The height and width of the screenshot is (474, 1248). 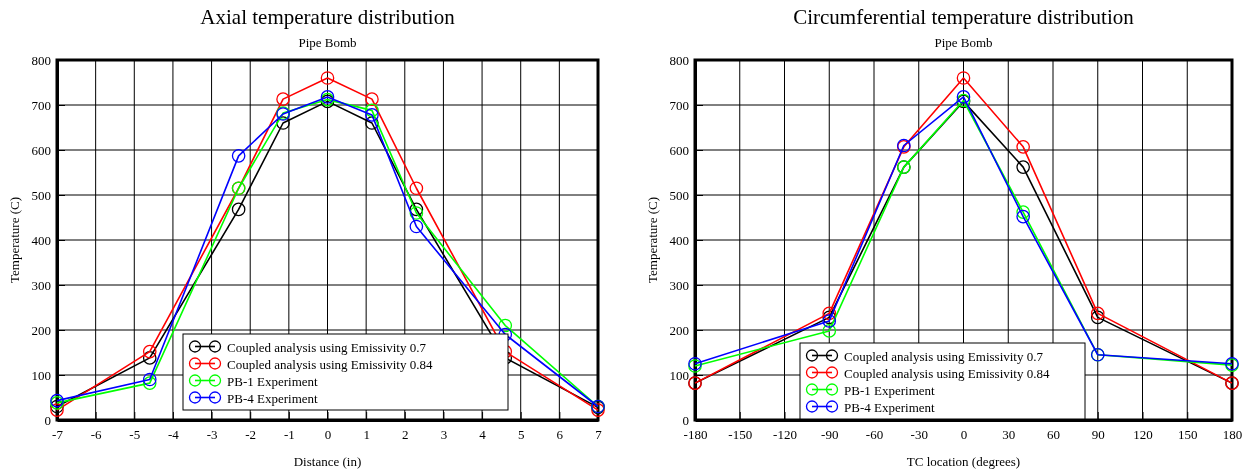 What do you see at coordinates (785, 435) in the screenshot?
I see `x-tick-label: -120` at bounding box center [785, 435].